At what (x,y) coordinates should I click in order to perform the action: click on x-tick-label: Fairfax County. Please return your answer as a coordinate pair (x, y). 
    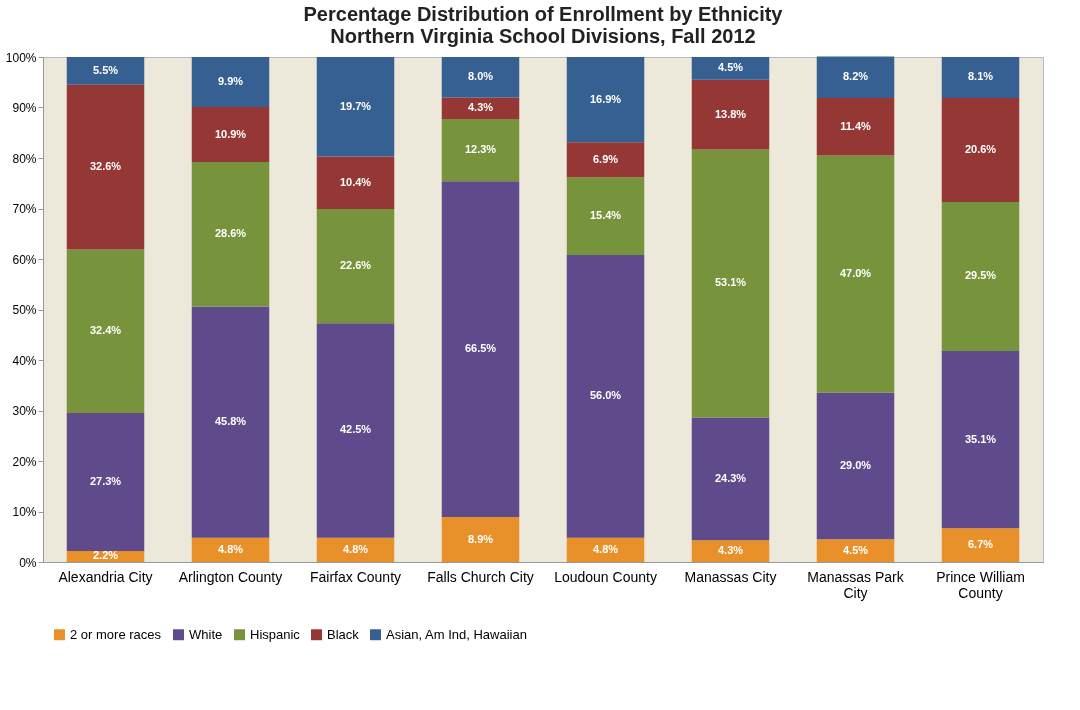
    Looking at the image, I should click on (355, 576).